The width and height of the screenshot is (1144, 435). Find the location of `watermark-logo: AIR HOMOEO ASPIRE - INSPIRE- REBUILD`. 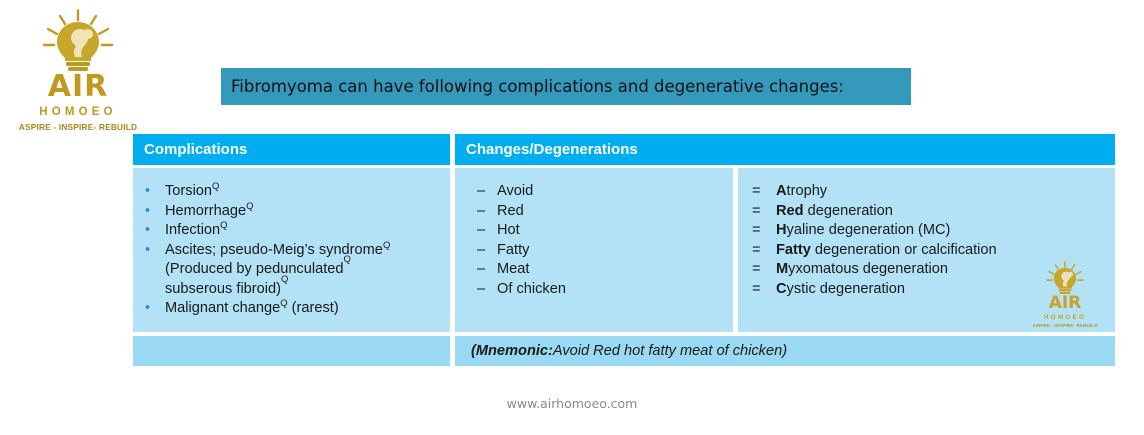

watermark-logo: AIR HOMOEO ASPIRE - INSPIRE- REBUILD is located at coordinates (1065, 294).